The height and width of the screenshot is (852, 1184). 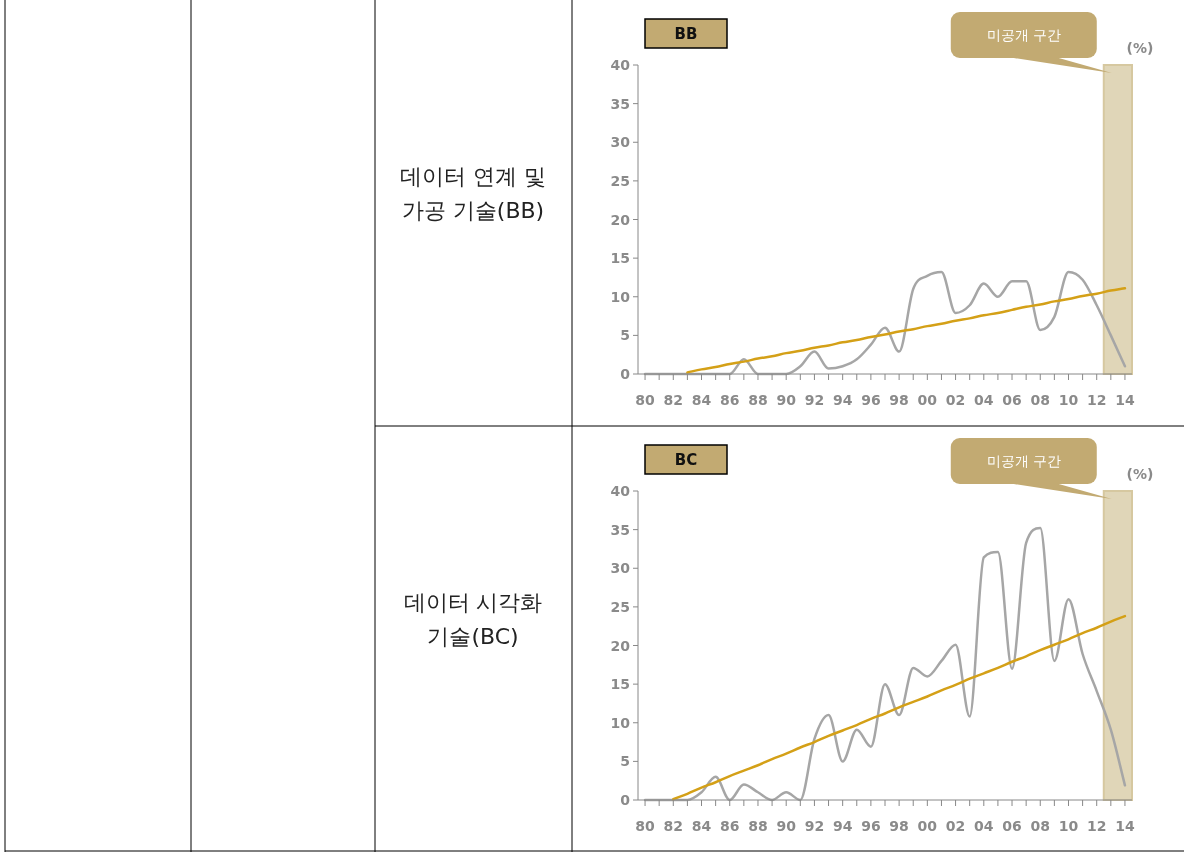 What do you see at coordinates (686, 34) in the screenshot?
I see `chart-title: BB` at bounding box center [686, 34].